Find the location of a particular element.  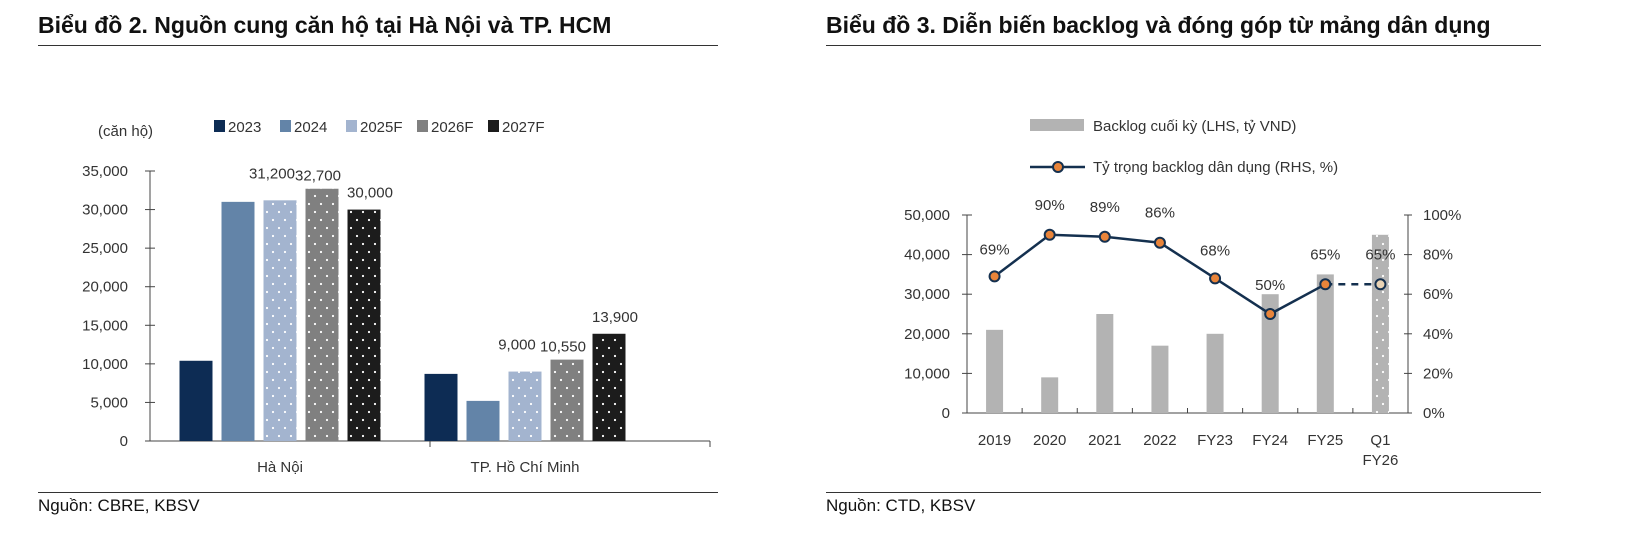

legend-label: 2026F is located at coordinates (452, 127).